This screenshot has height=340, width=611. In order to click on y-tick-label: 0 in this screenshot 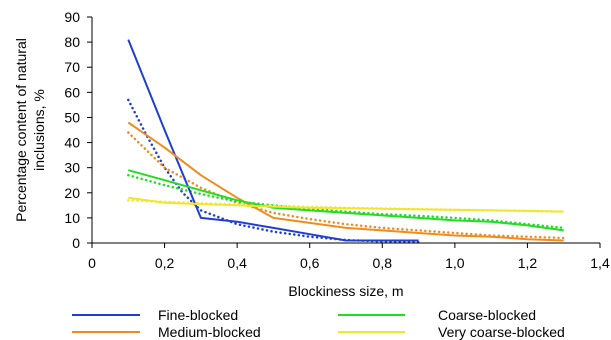, I will do `click(76, 243)`.